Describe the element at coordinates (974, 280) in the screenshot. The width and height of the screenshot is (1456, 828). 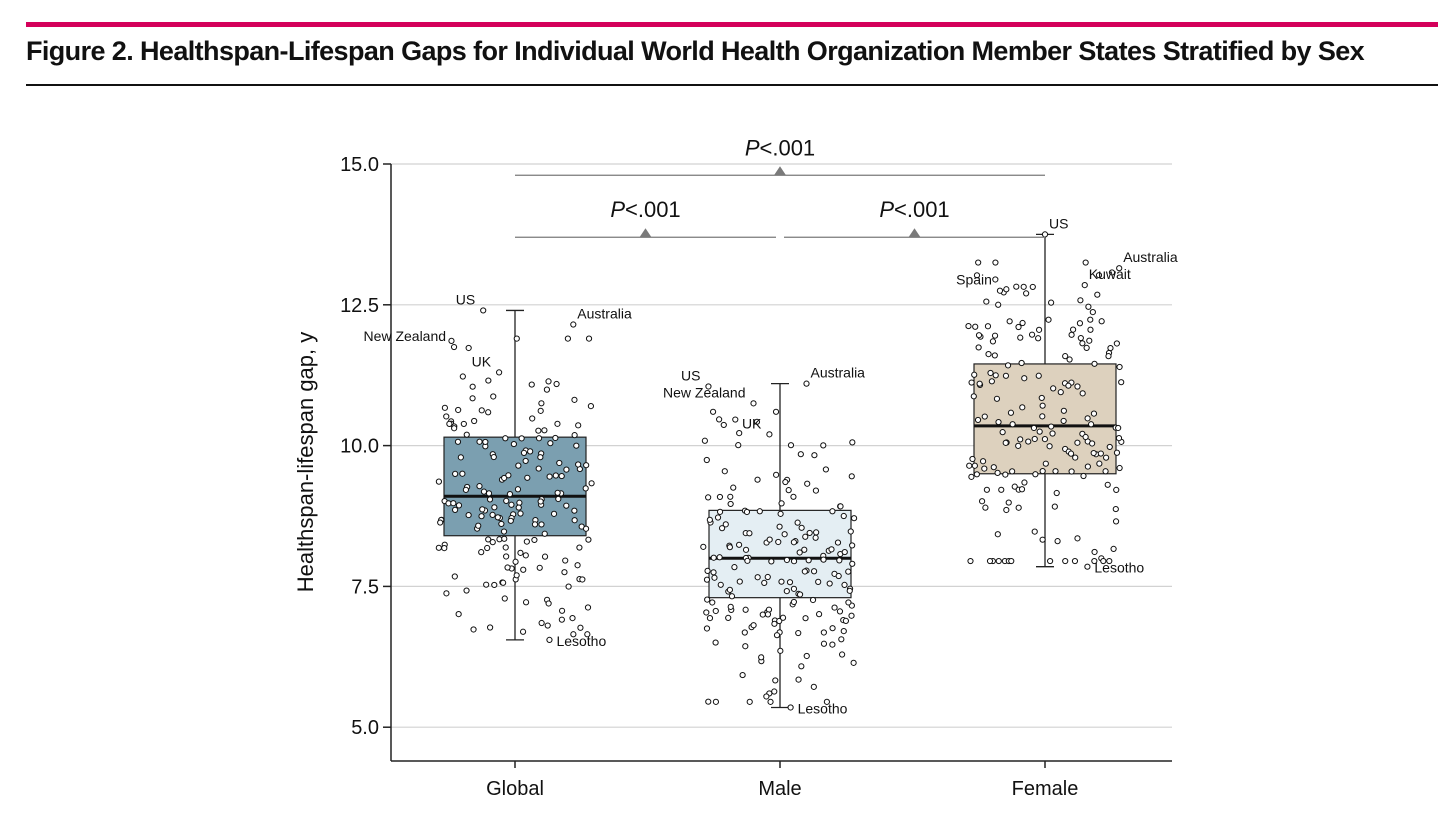
I see `point-label: Spain` at that location.